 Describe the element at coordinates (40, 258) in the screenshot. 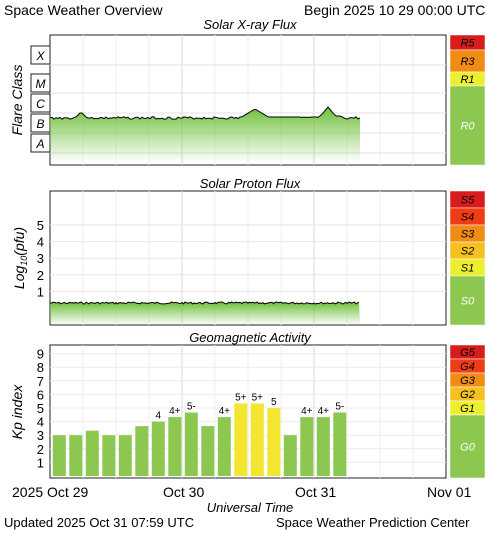

I see `proton-tick-3: 3` at that location.